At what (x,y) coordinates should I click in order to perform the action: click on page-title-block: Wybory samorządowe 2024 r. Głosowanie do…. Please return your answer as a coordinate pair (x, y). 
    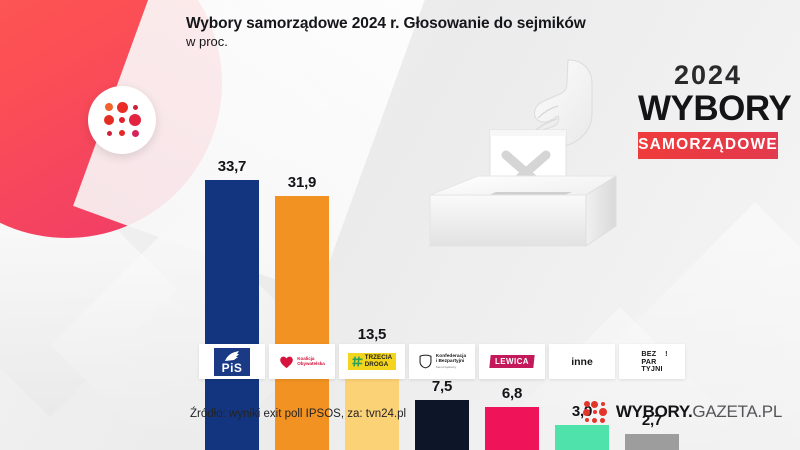
    Looking at the image, I should click on (411, 32).